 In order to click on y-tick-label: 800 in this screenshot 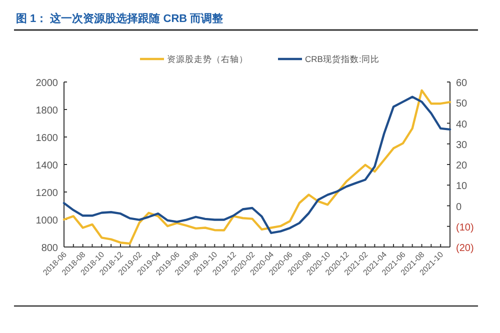, I will do `click(49, 248)`.